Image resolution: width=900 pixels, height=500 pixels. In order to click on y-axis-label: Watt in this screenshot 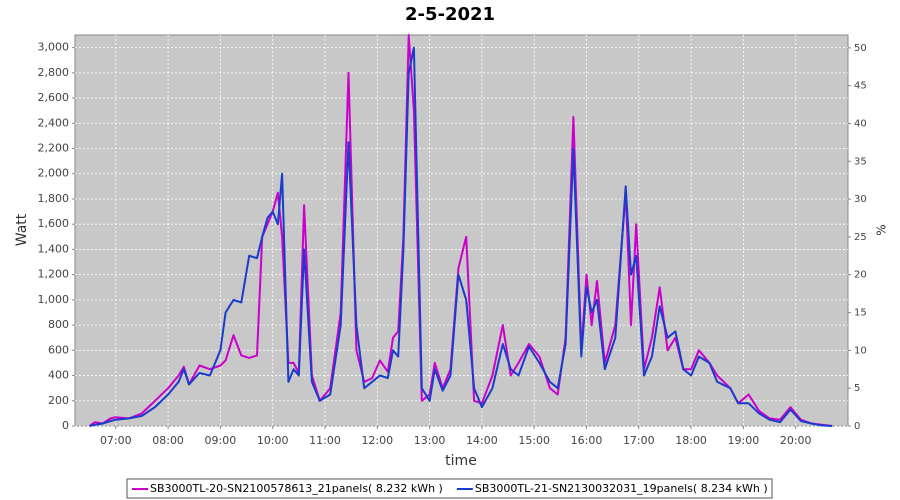, I will do `click(22, 229)`.